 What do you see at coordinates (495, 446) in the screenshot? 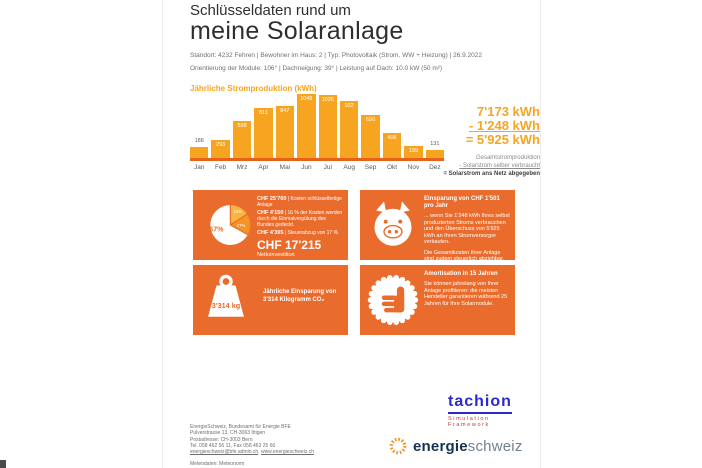
I see `wordmark-schweiz: schweiz` at bounding box center [495, 446].